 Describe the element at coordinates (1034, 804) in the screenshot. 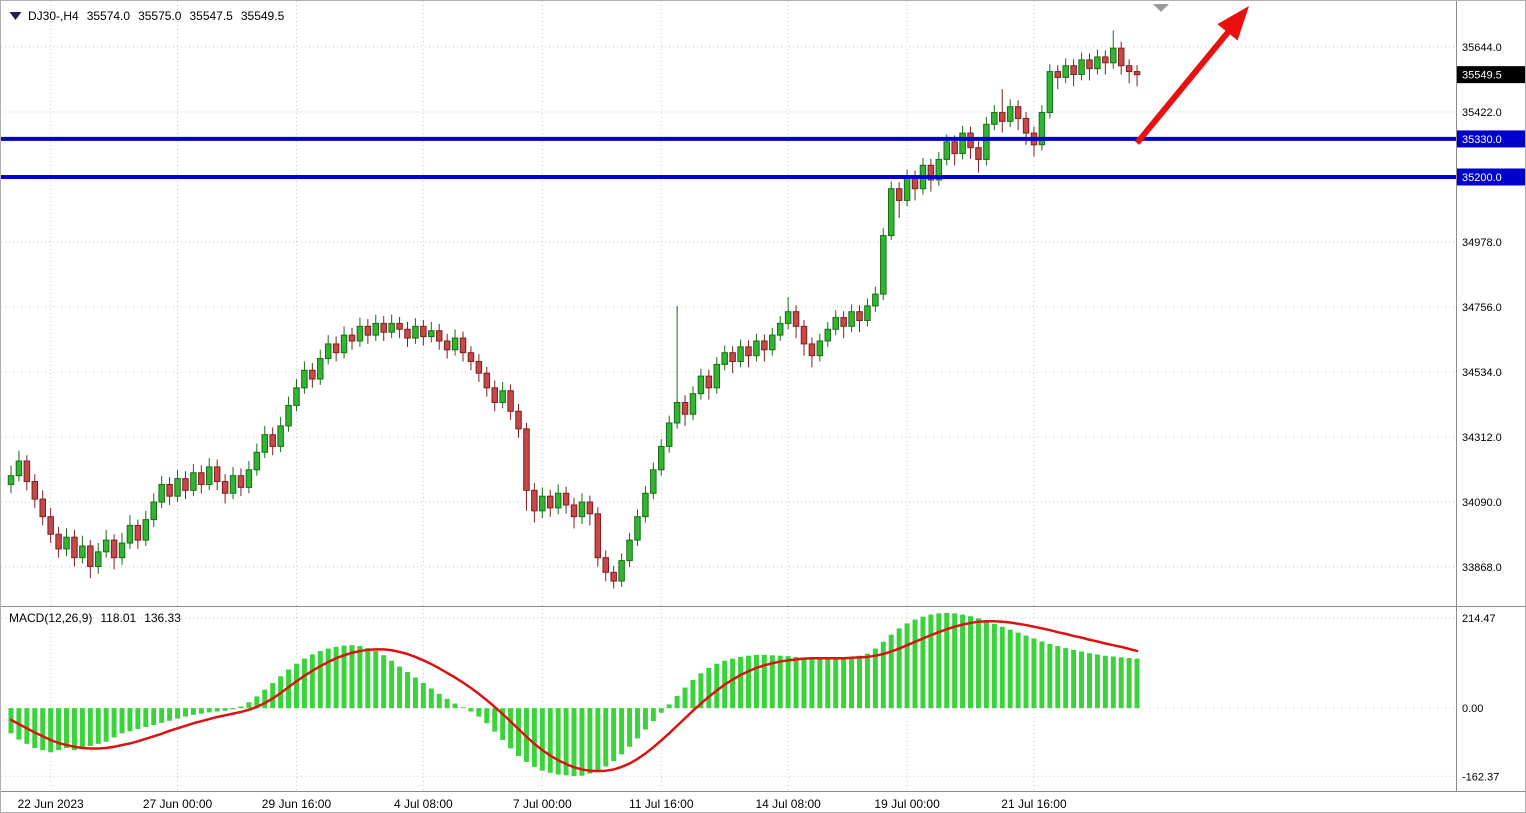

I see `time-axis-label: 21 Jul 16:00` at that location.